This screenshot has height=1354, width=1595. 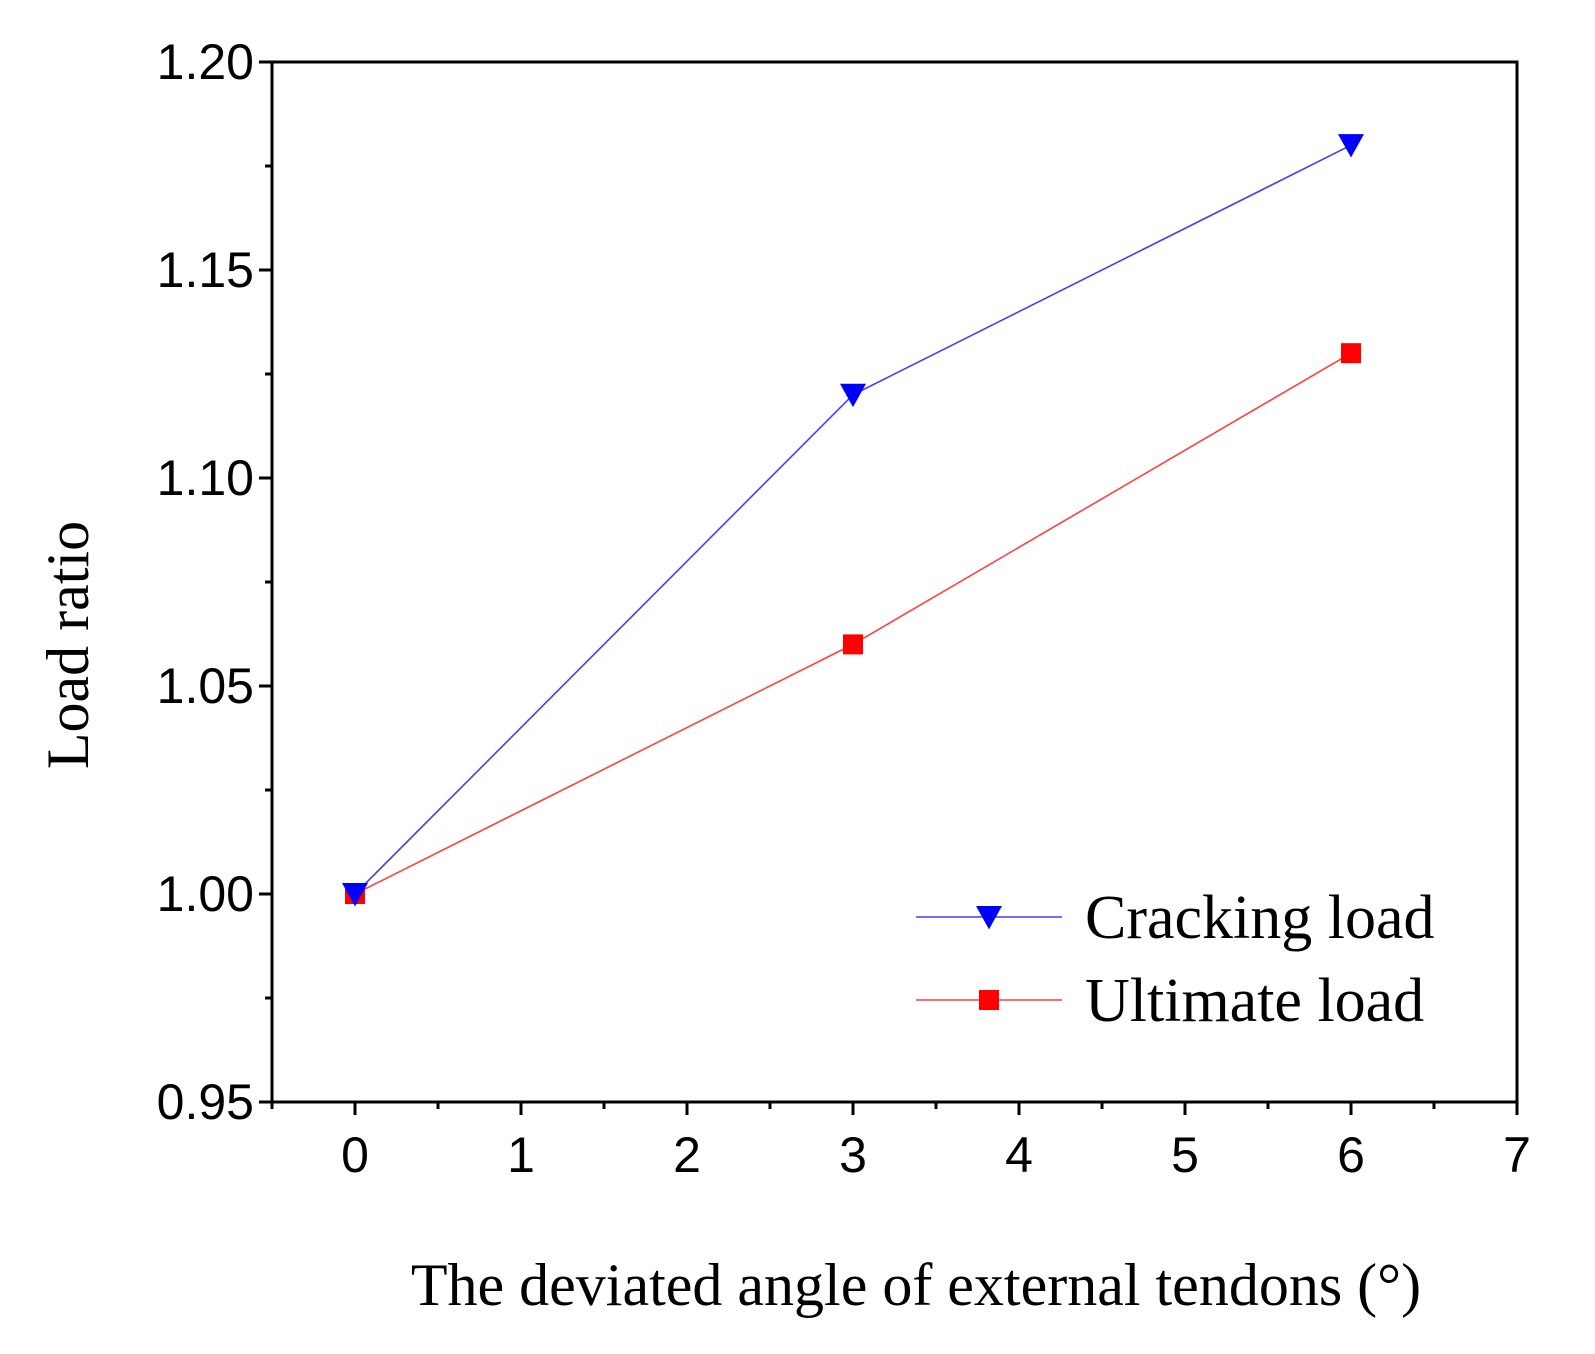 I want to click on x-tick-label: 7, so click(x=1517, y=1155).